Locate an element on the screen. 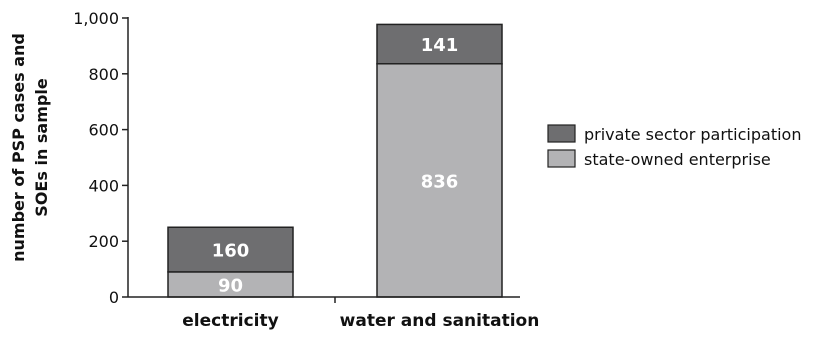 This screenshot has height=339, width=830. y-tick-label: 600 is located at coordinates (103, 130).